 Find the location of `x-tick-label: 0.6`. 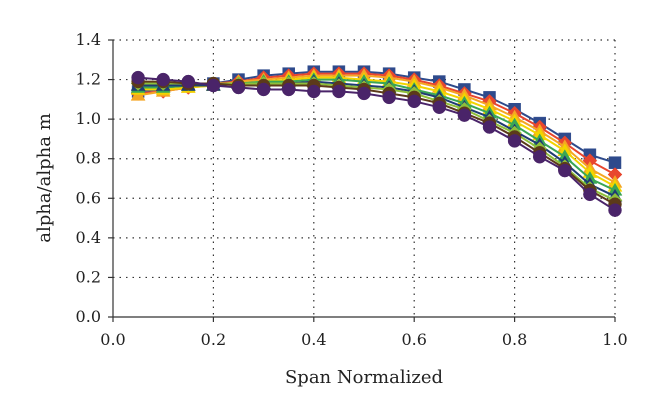

x-tick-label: 0.6 is located at coordinates (413, 339).